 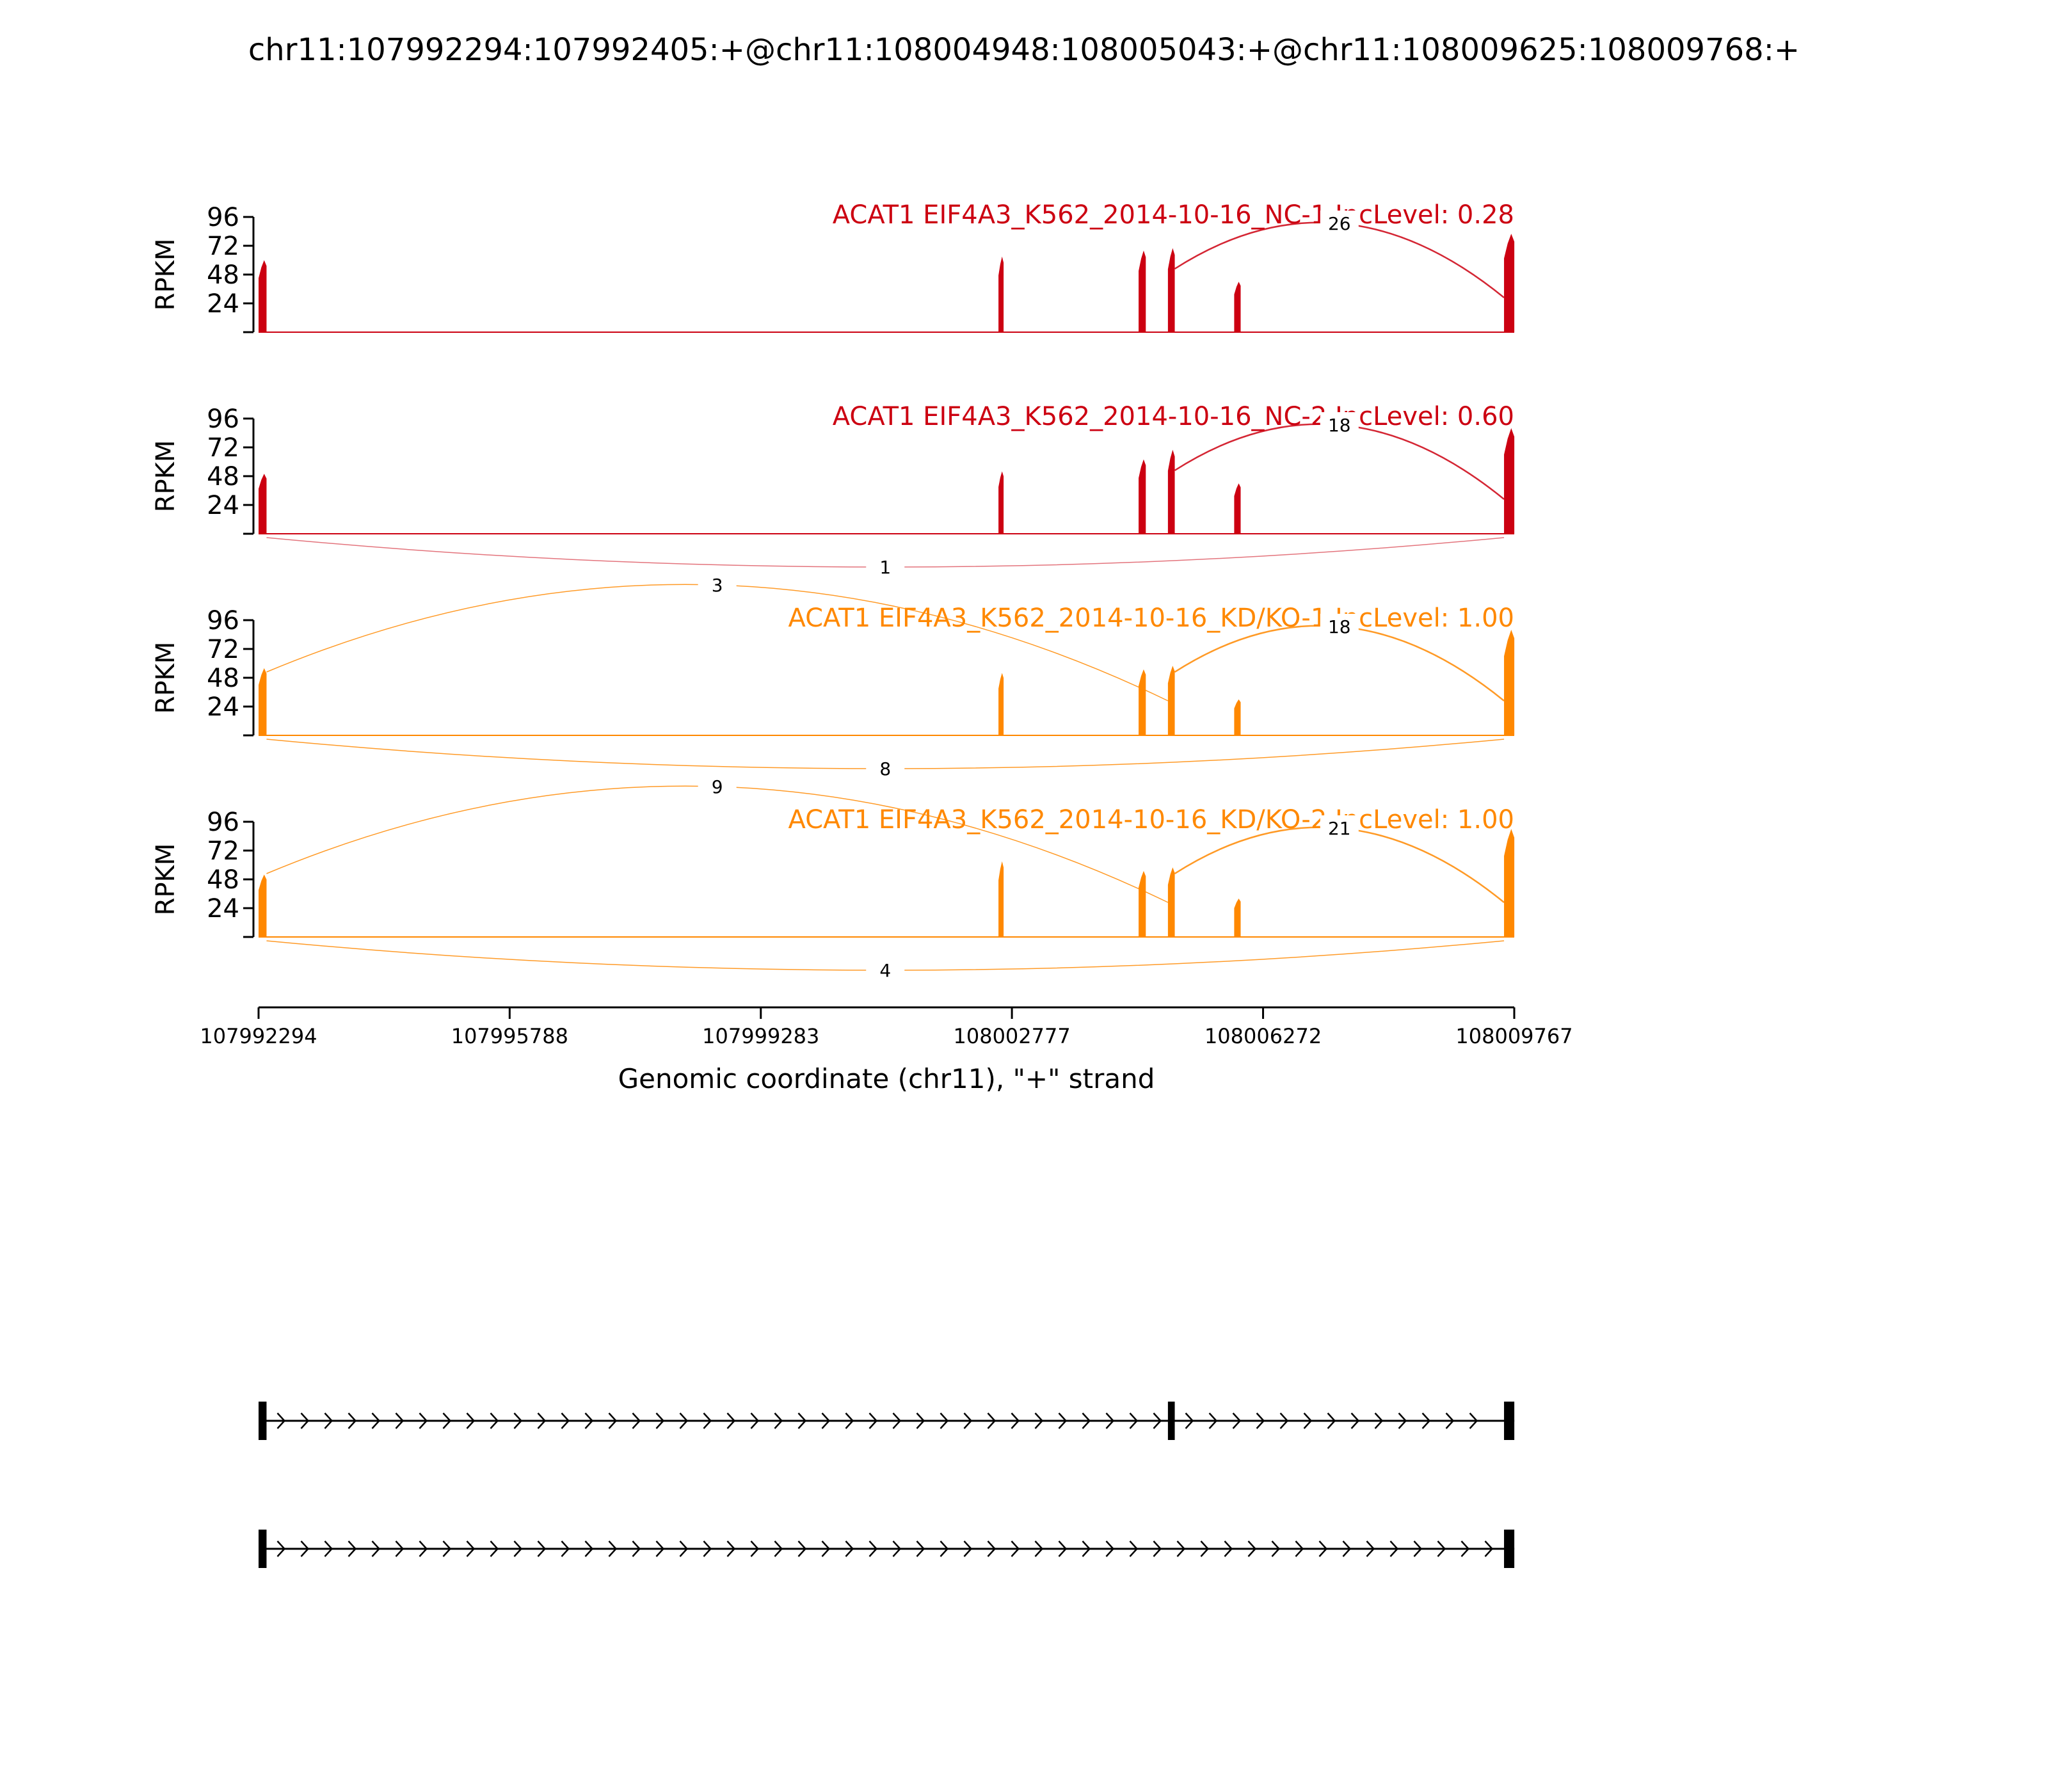 I want to click on x-tick-label: 108009767, so click(x=1513, y=1036).